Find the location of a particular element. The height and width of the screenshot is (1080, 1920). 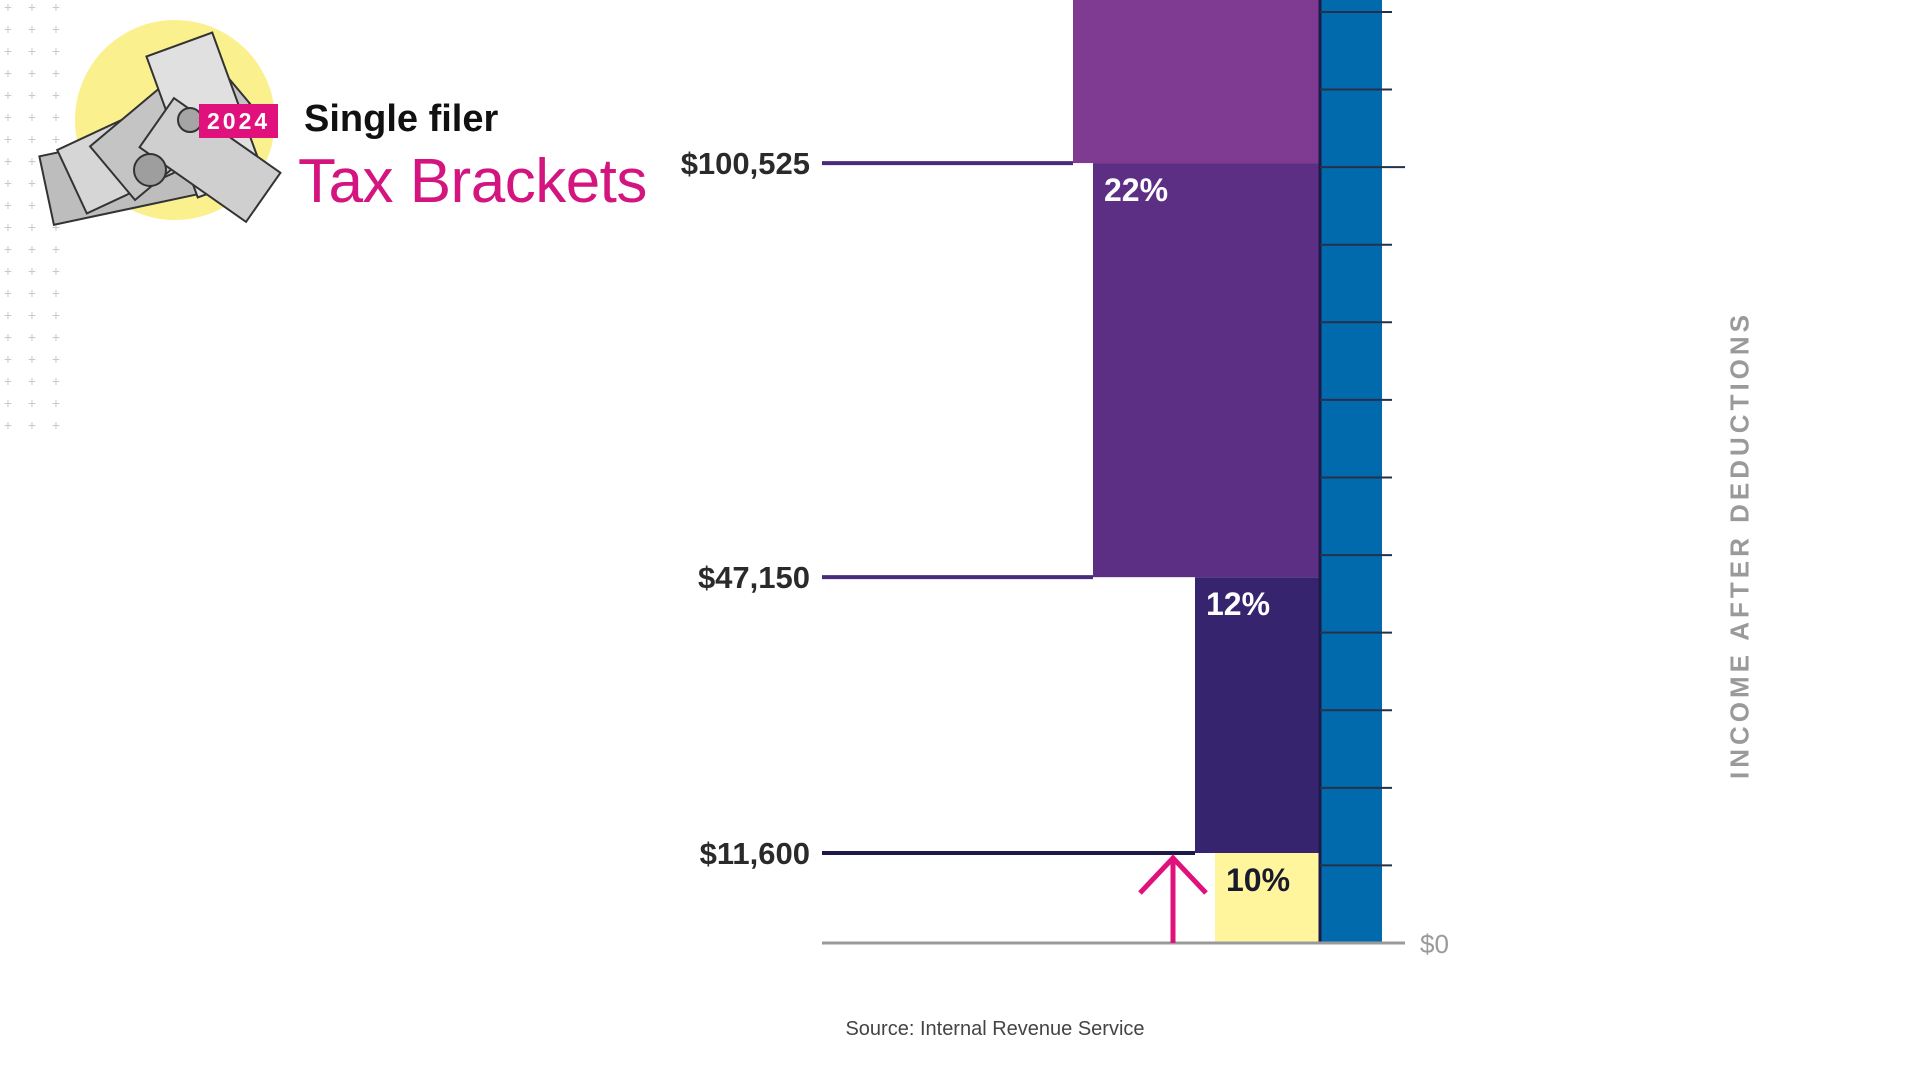

bracket-rate-label: 12% is located at coordinates (1238, 604).